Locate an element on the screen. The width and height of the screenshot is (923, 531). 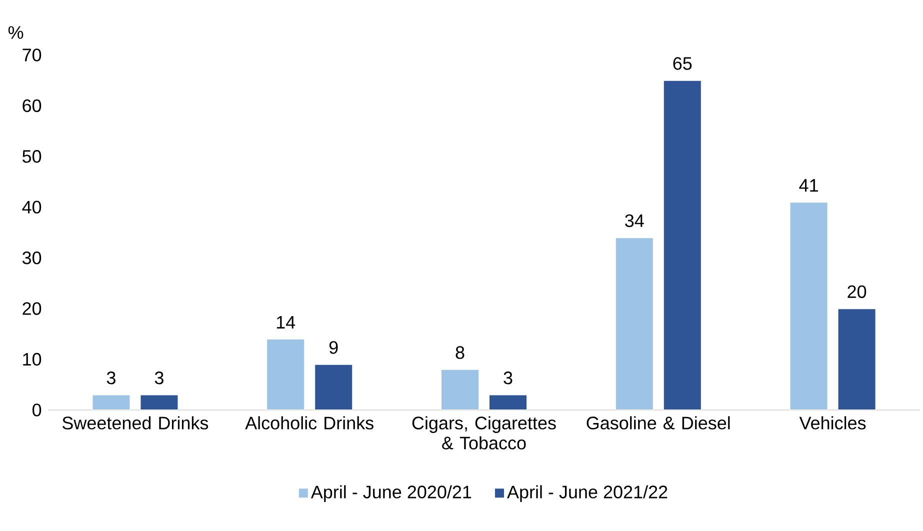
y-axis-title: % is located at coordinates (16, 32).